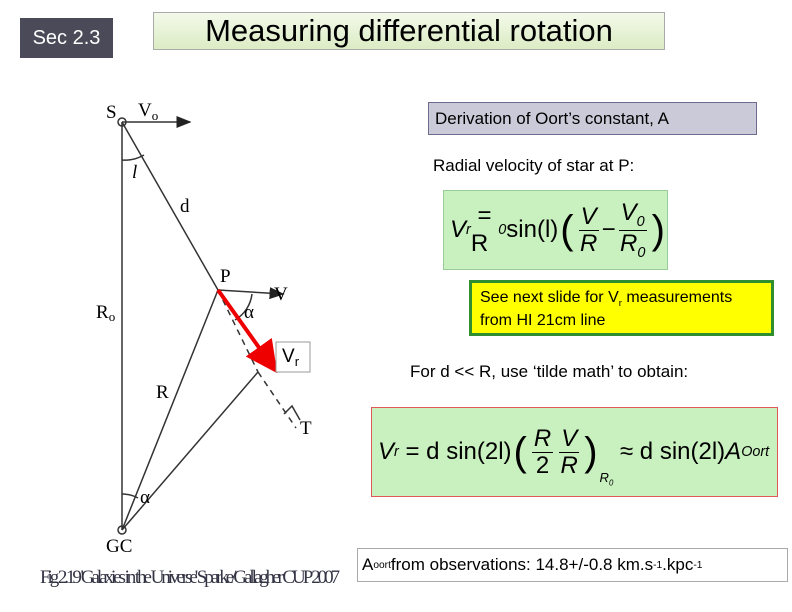  Describe the element at coordinates (119, 546) in the screenshot. I see `label: GC` at that location.